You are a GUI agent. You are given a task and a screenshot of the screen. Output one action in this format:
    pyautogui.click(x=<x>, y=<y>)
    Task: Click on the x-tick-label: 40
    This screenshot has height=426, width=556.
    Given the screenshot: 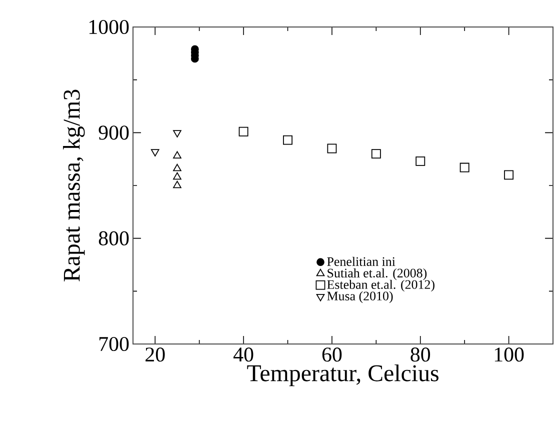 What is the action you would take?
    pyautogui.click(x=243, y=355)
    